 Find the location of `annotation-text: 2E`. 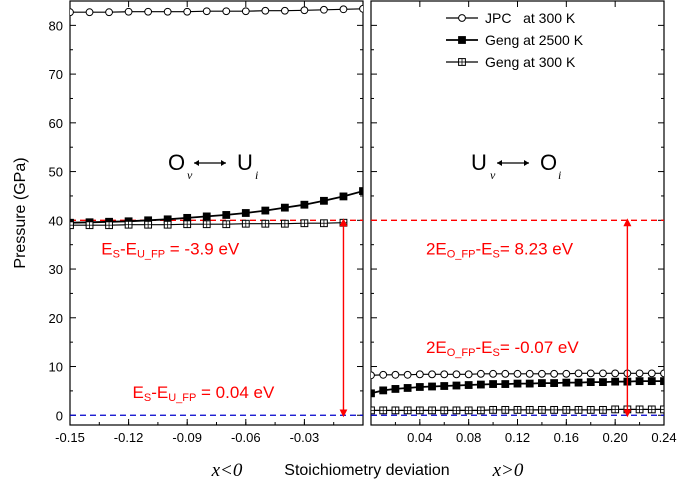

annotation-text: 2E is located at coordinates (436, 248).